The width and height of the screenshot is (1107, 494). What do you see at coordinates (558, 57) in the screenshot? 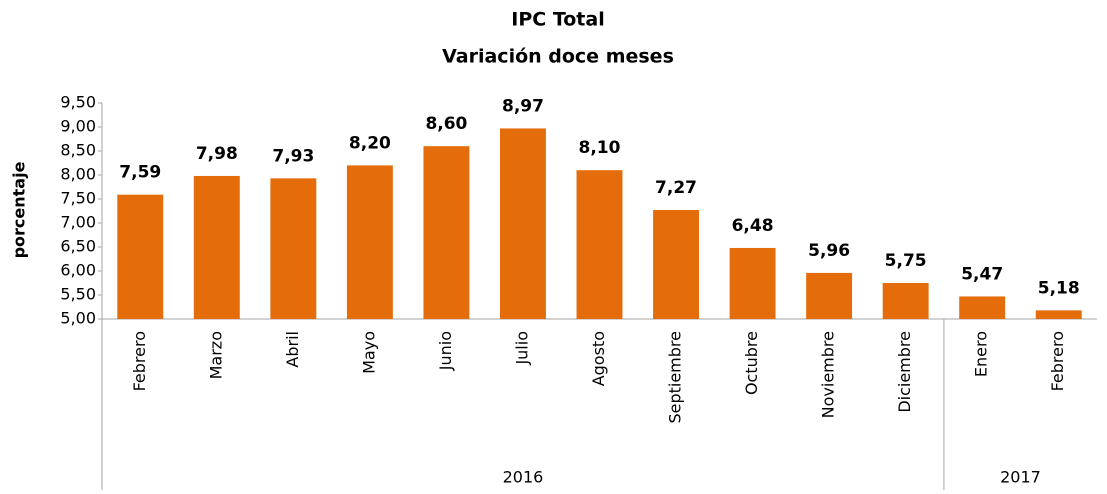
I see `chart-subtitle: Variación doce meses` at bounding box center [558, 57].